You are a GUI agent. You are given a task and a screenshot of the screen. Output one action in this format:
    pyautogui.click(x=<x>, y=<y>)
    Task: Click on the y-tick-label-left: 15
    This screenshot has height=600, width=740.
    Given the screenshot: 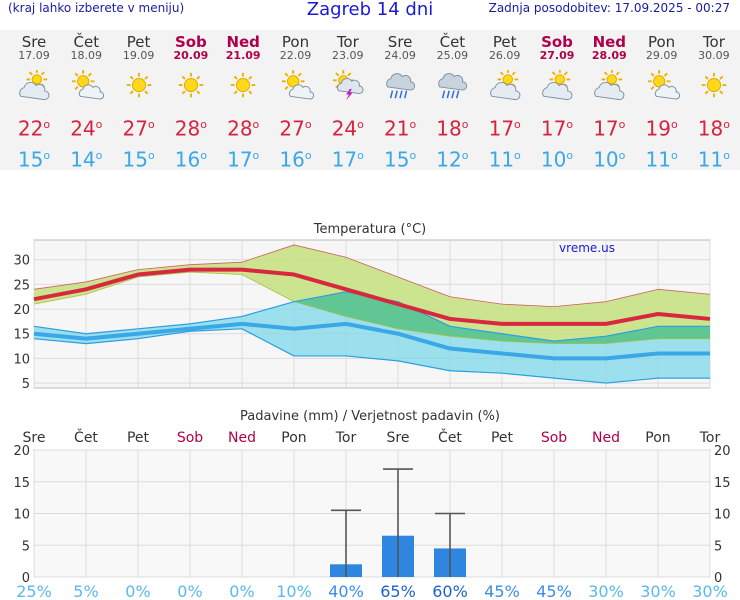 What is the action you would take?
    pyautogui.click(x=21, y=483)
    